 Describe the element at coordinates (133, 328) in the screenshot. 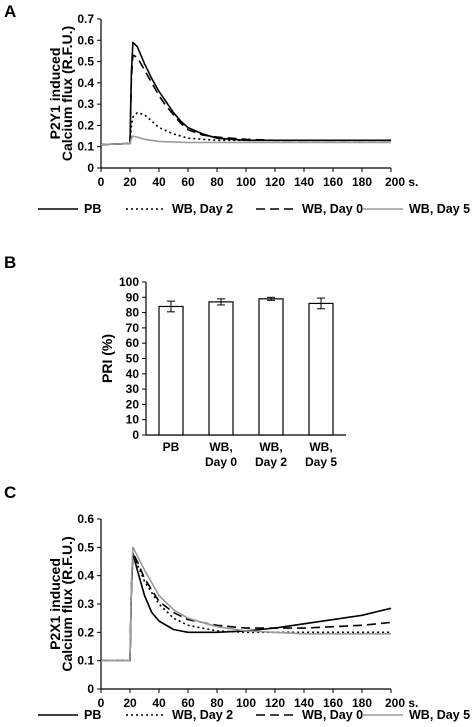

I see `y-tick-label: 70` at that location.